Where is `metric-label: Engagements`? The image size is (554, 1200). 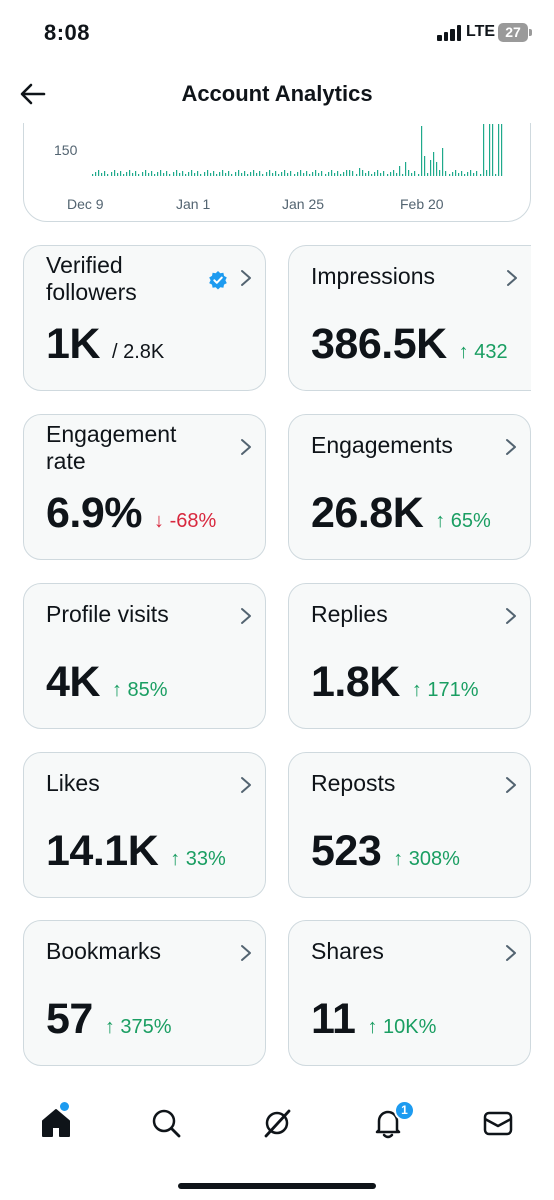
metric-label: Engagements is located at coordinates (382, 445).